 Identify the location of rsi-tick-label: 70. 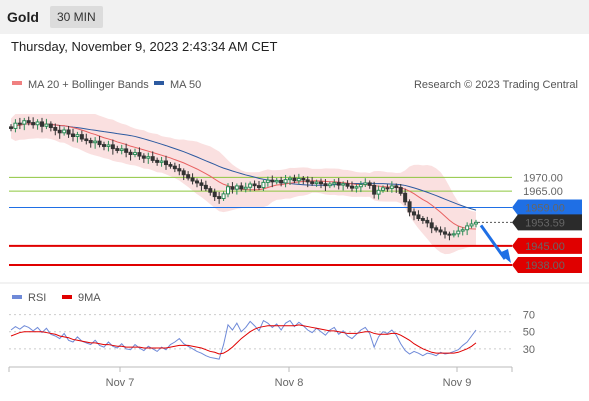
(529, 316).